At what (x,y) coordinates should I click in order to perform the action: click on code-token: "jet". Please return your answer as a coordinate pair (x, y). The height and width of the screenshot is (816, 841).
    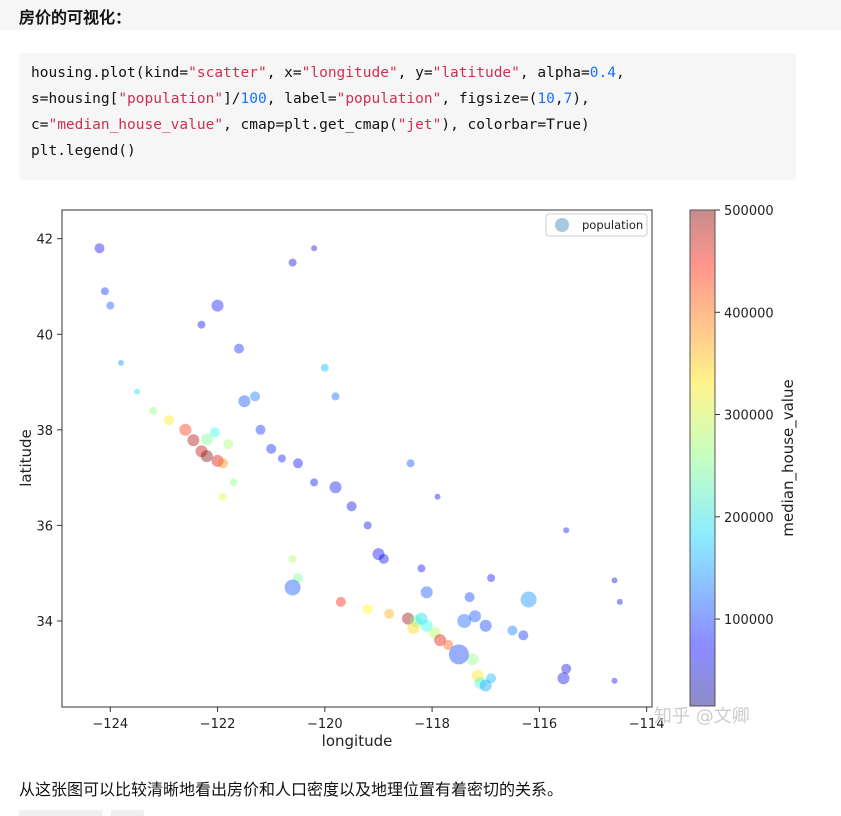
    Looking at the image, I should click on (419, 125).